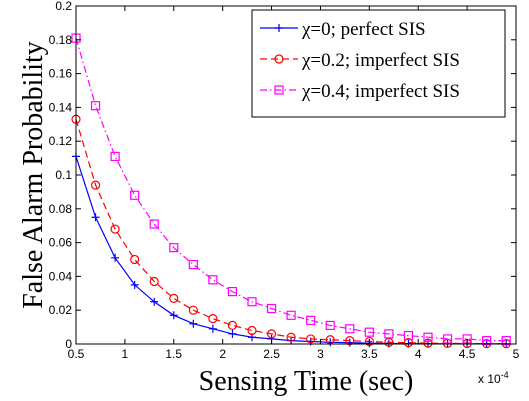 This screenshot has height=401, width=529. What do you see at coordinates (61, 243) in the screenshot?
I see `y-tick-label: 0.06` at bounding box center [61, 243].